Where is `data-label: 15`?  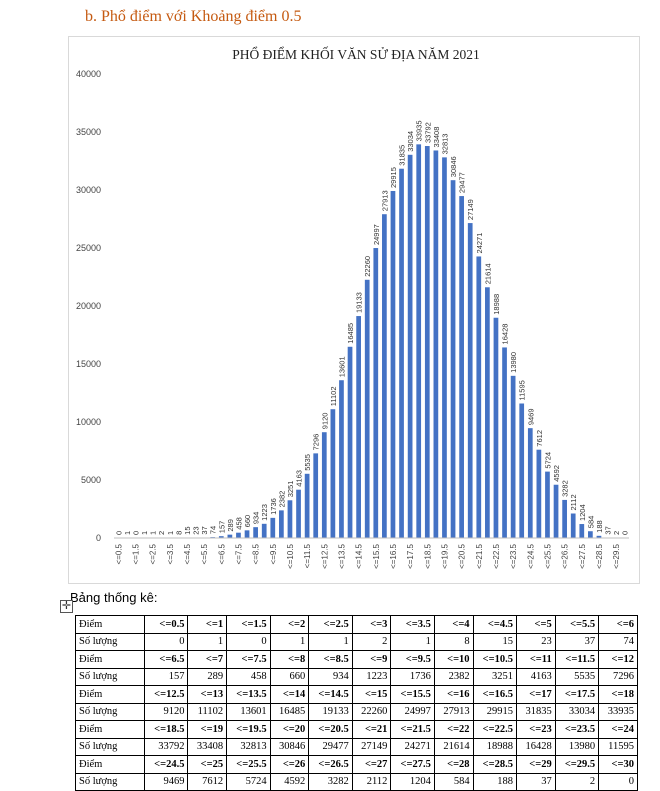
data-label: 15 is located at coordinates (187, 530).